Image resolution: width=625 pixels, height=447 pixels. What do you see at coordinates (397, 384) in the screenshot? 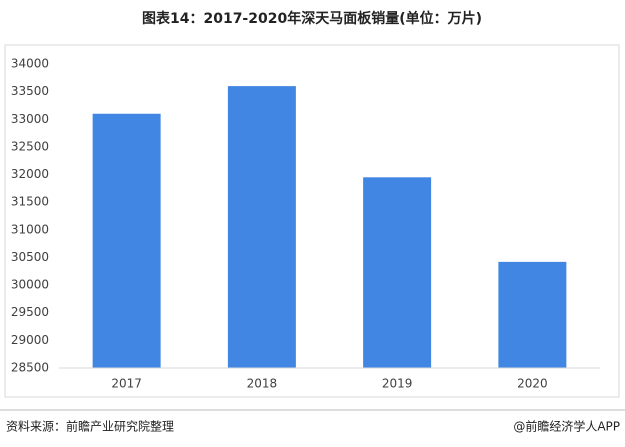
I see `x-tick-label: 2019` at bounding box center [397, 384].